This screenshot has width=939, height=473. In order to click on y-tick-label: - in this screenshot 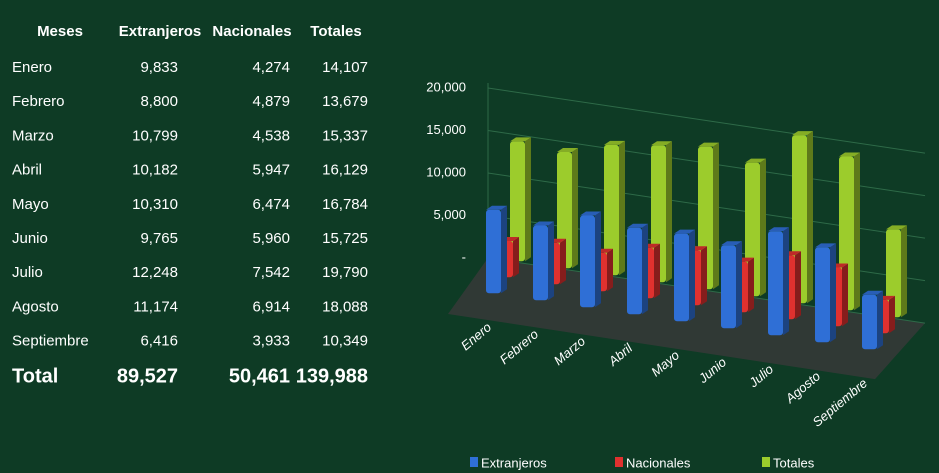, I will do `click(464, 256)`.